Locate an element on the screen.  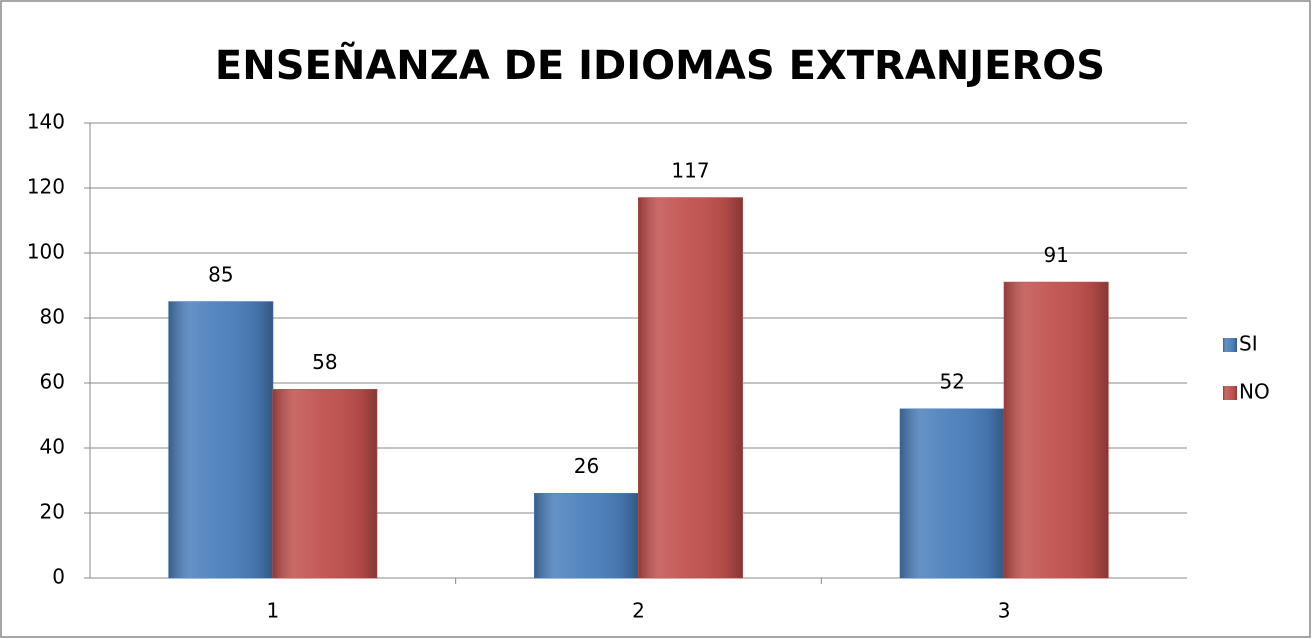
y-tick-label: 80 is located at coordinates (52, 317).